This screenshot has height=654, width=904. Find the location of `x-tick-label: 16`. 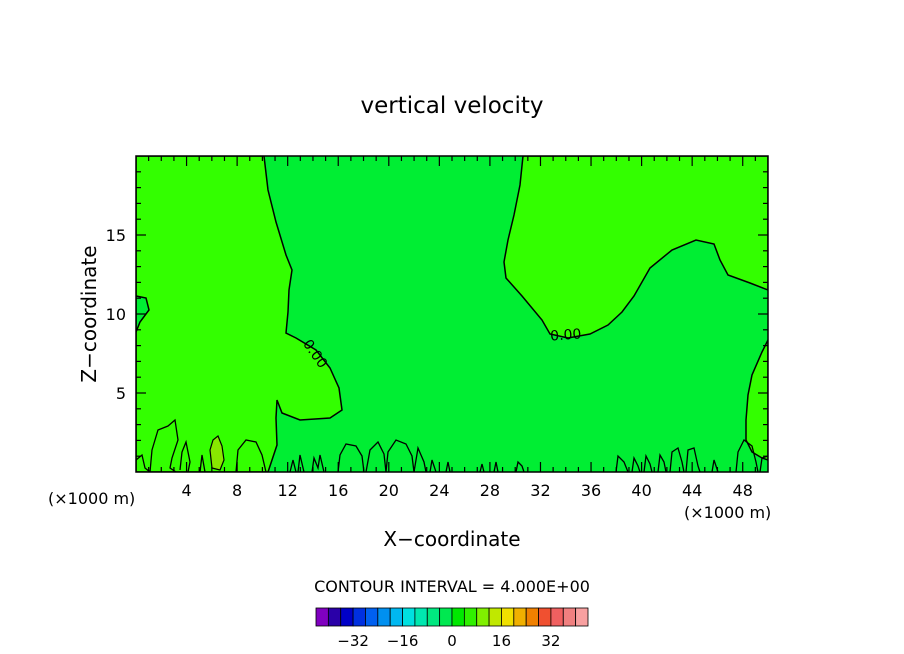

x-tick-label: 16 is located at coordinates (338, 490).